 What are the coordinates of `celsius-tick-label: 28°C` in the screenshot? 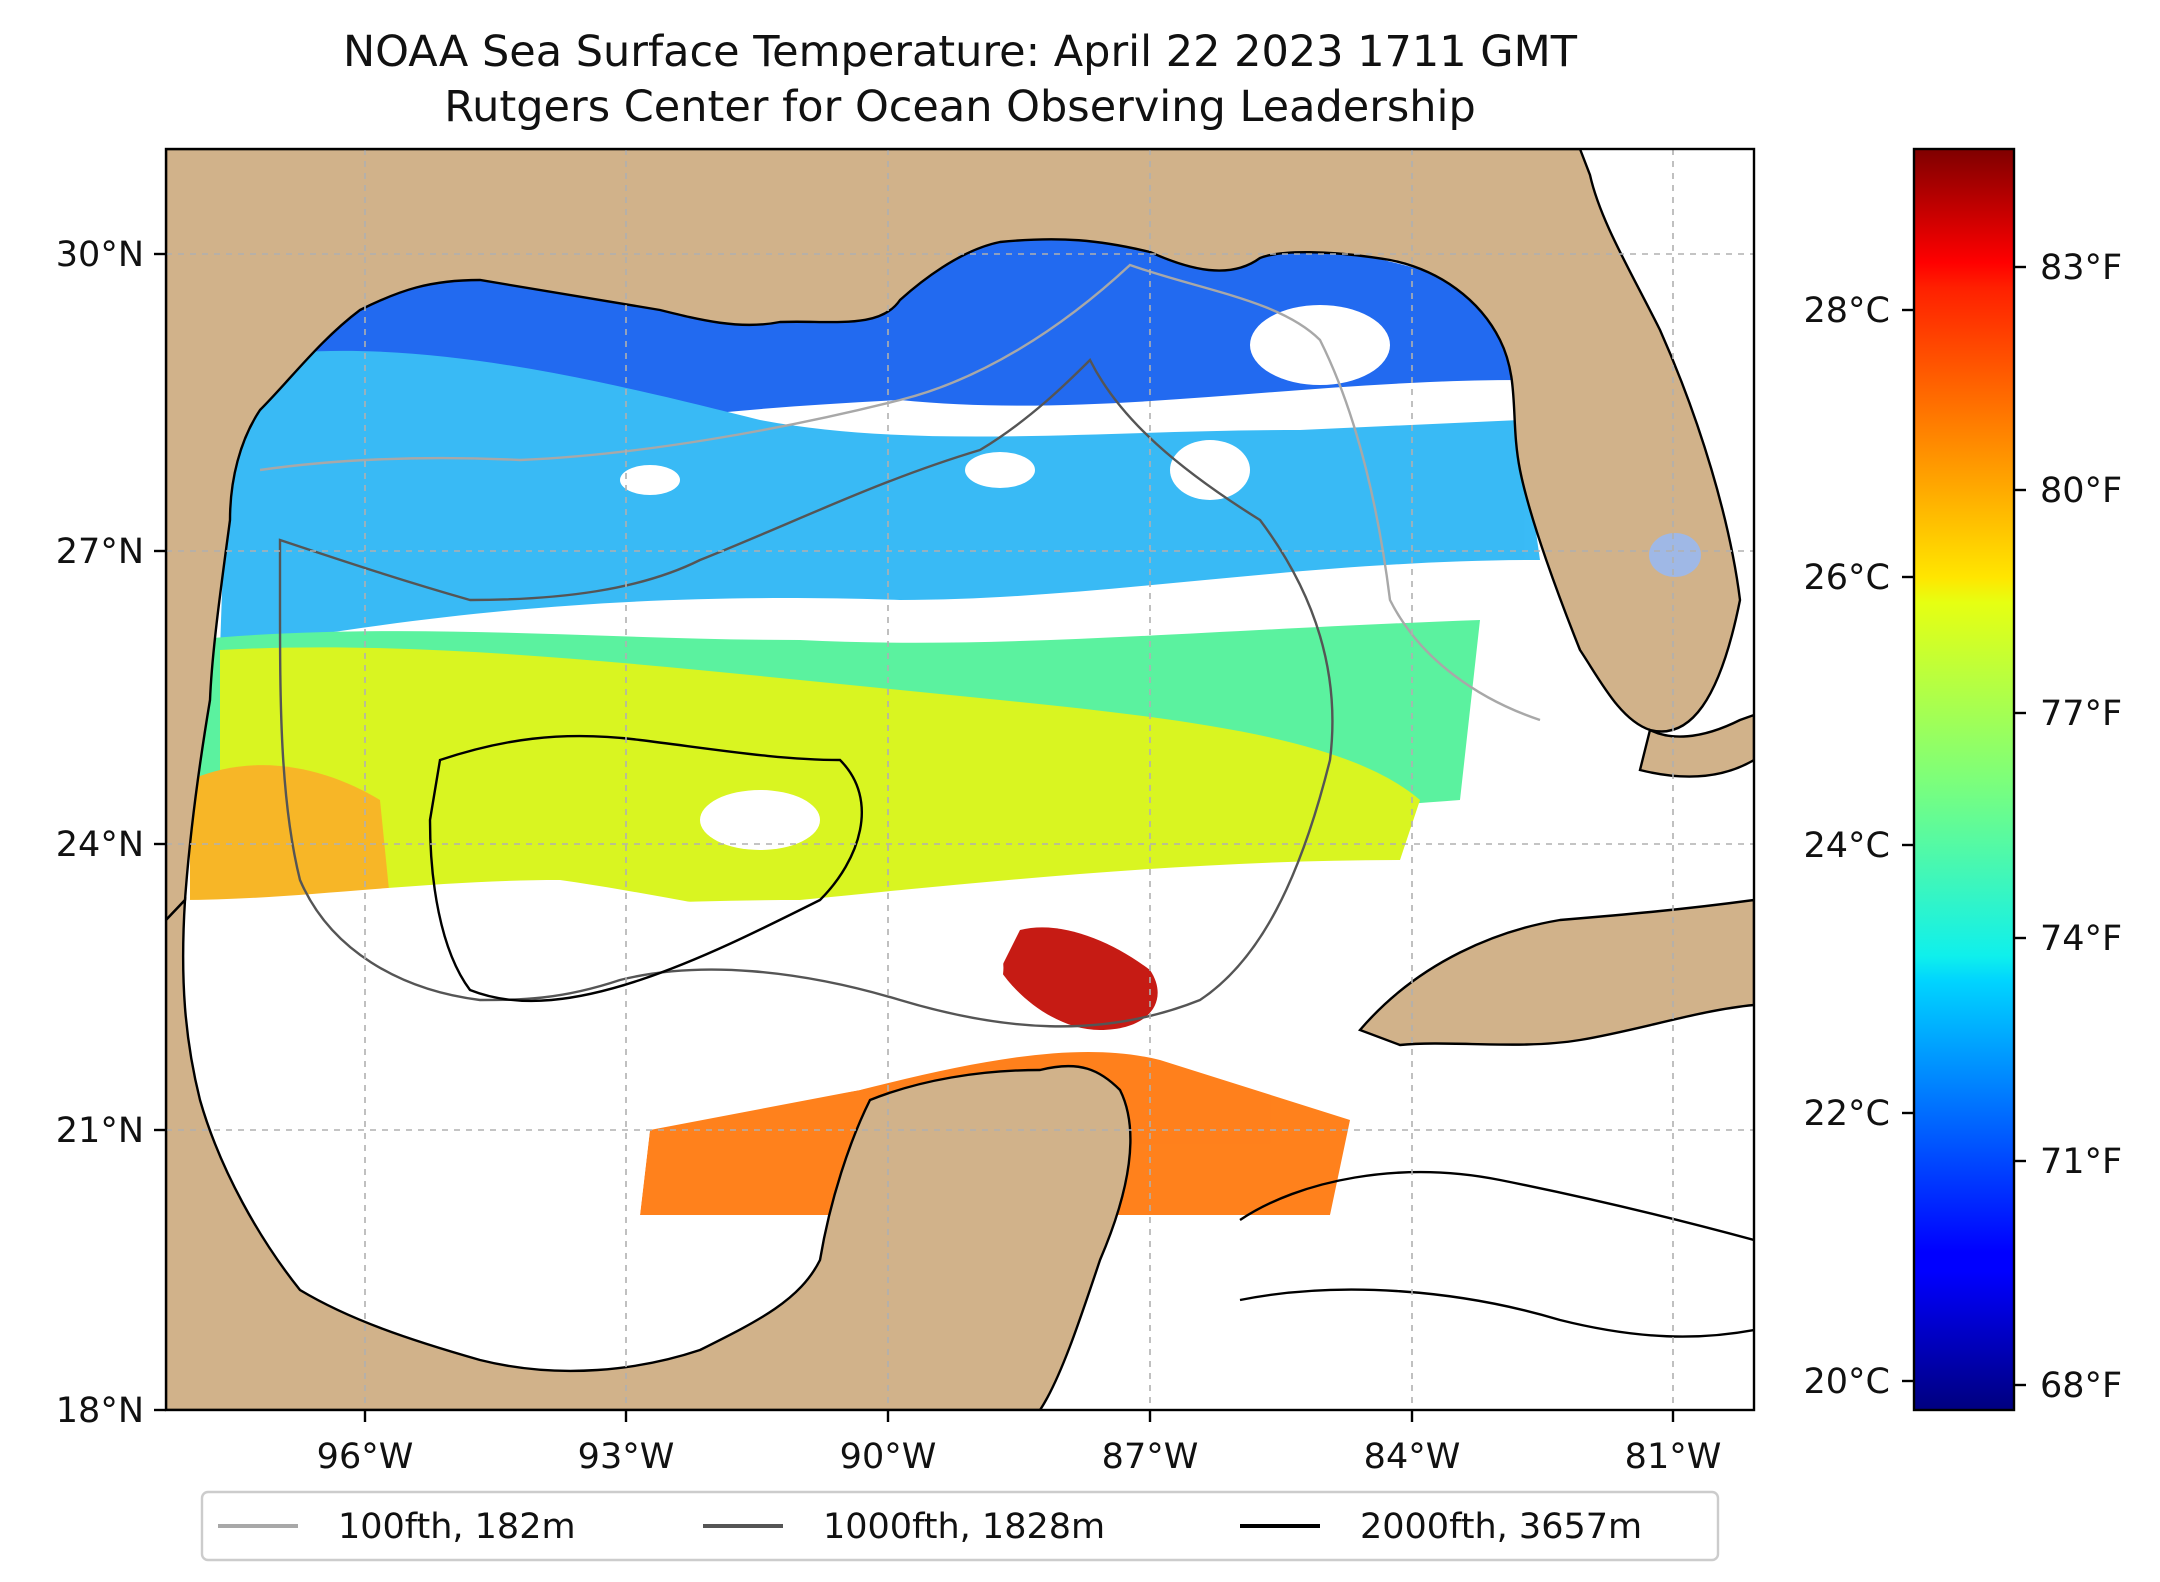 It's located at (1847, 311).